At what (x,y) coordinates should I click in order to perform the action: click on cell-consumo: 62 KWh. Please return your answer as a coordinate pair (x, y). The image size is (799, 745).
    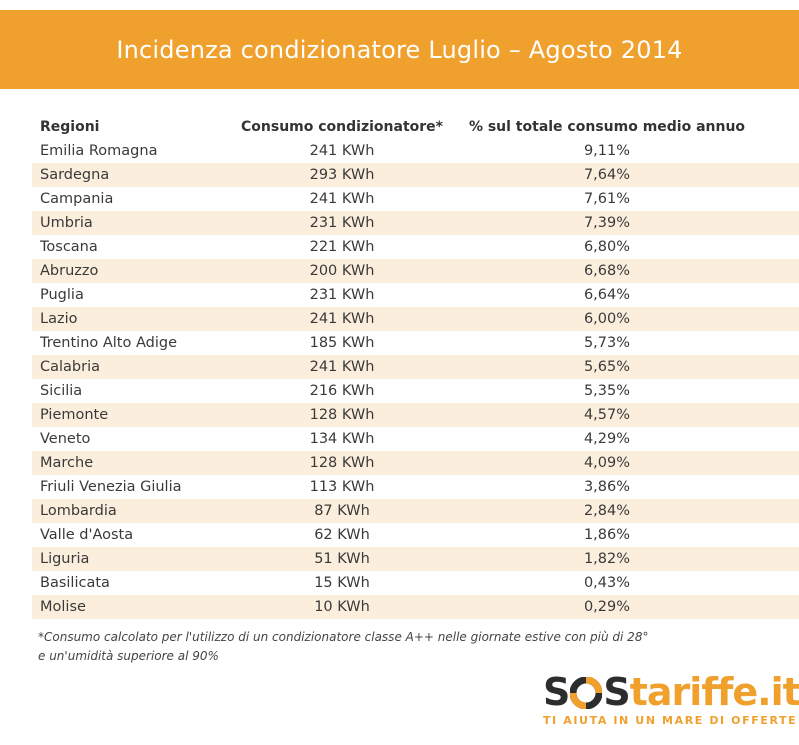
    Looking at the image, I should click on (342, 535).